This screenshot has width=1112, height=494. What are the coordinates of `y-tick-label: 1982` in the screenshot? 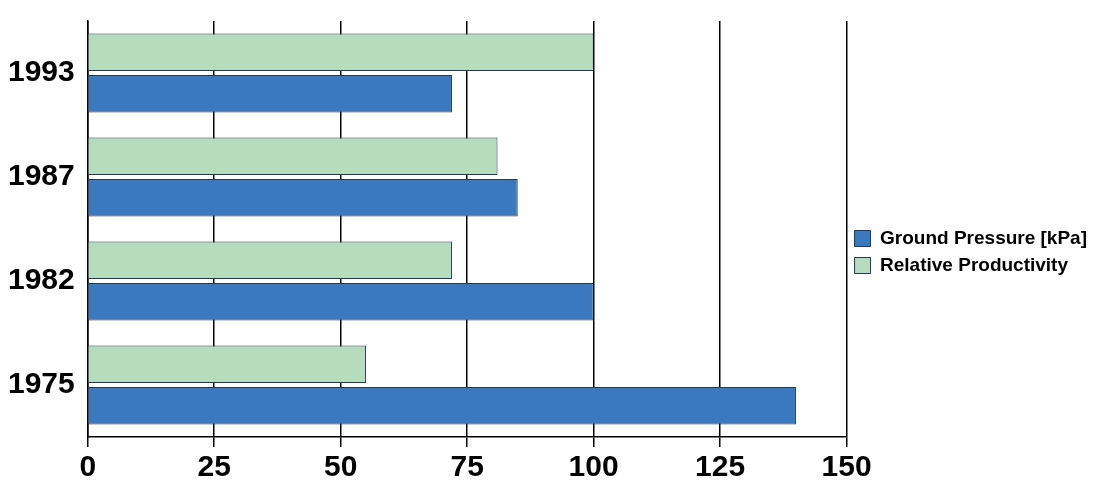 It's located at (41, 279).